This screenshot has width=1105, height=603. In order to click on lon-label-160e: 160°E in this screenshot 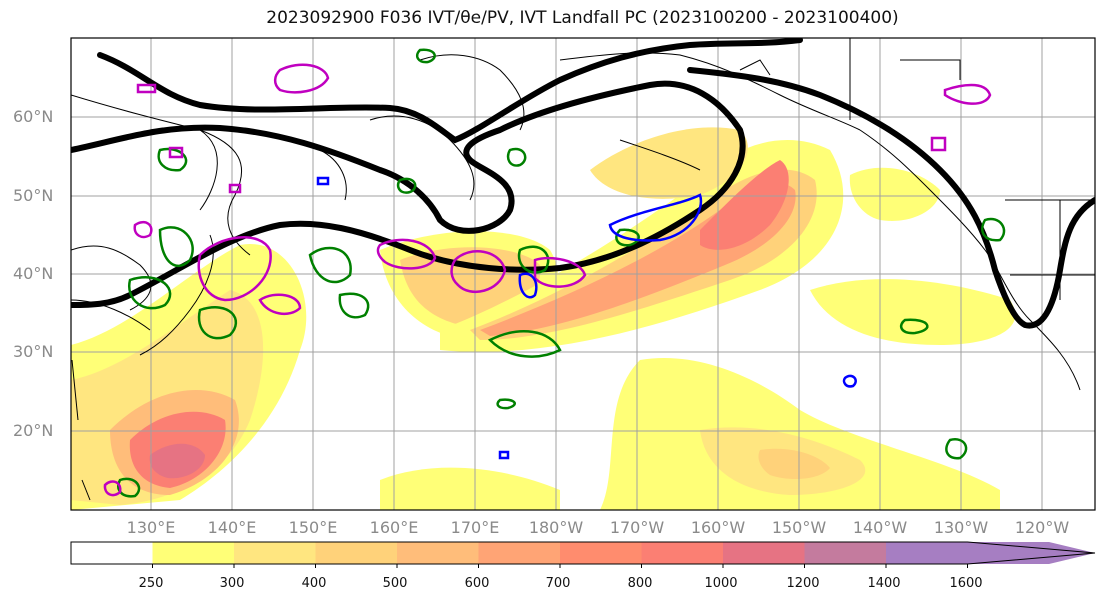, I will do `click(394, 527)`.